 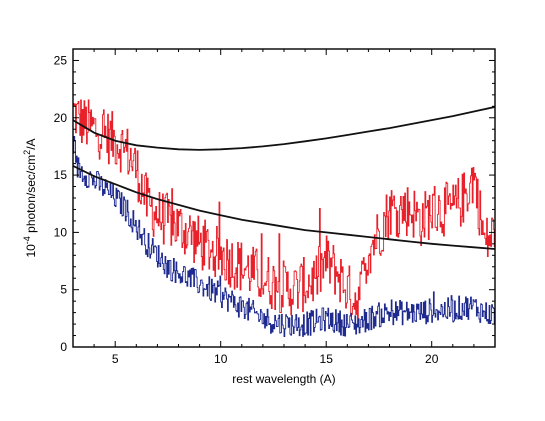 What do you see at coordinates (61, 175) in the screenshot?
I see `y-tick-label: 15` at bounding box center [61, 175].